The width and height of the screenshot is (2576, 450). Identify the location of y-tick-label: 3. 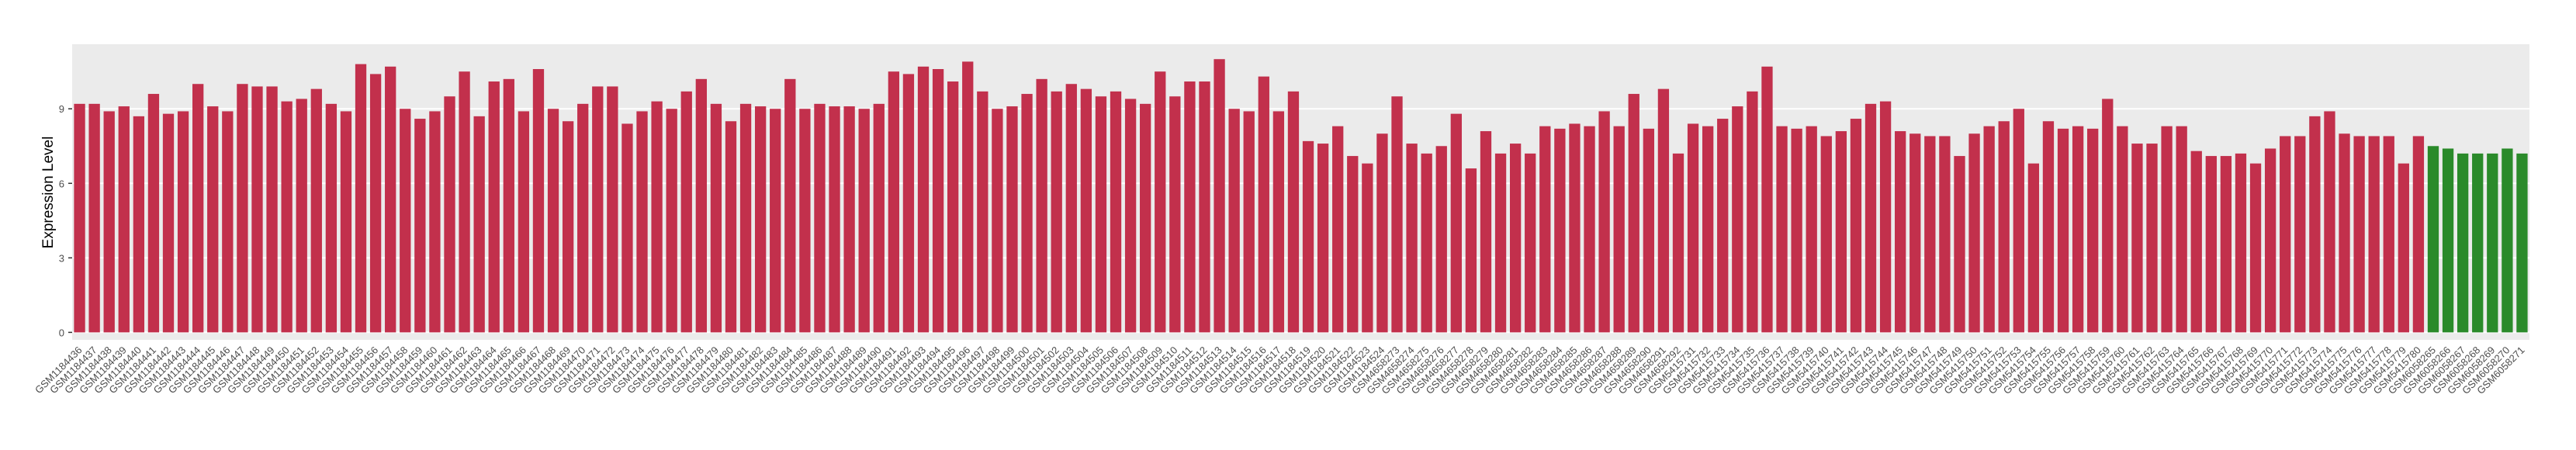
(61, 258).